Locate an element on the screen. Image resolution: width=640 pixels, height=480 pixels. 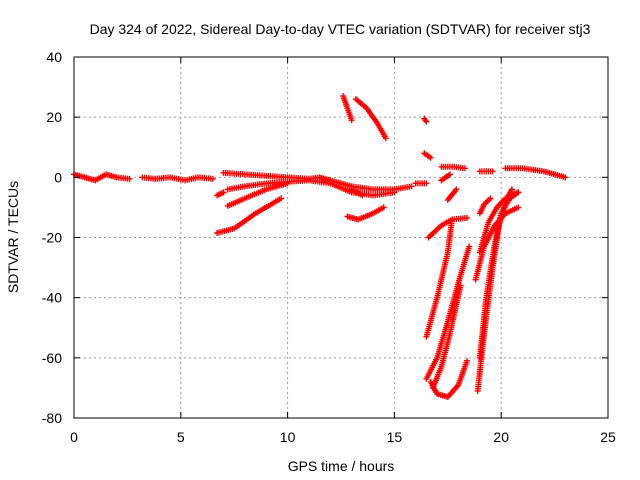
y-tick-label: 0 is located at coordinates (58, 177).